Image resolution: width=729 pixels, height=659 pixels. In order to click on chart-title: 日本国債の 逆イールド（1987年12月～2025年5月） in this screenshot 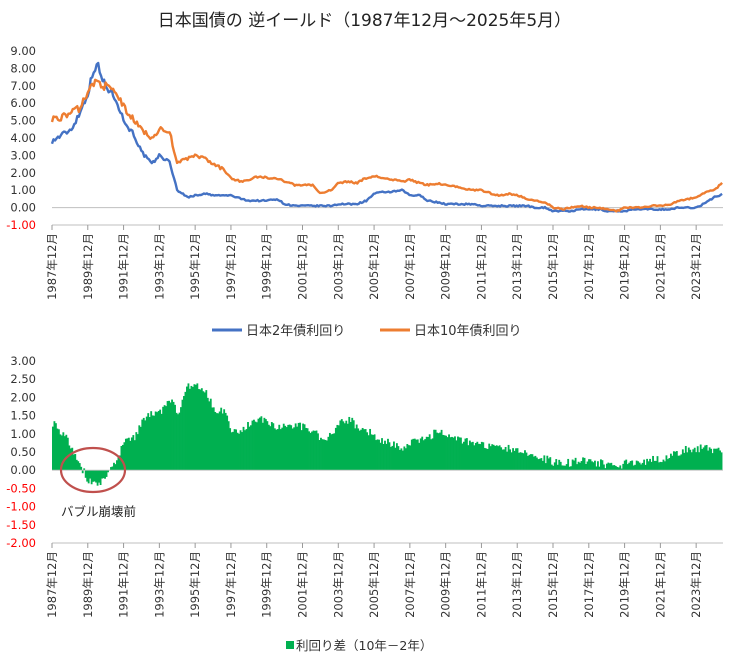, I will do `click(364, 21)`.